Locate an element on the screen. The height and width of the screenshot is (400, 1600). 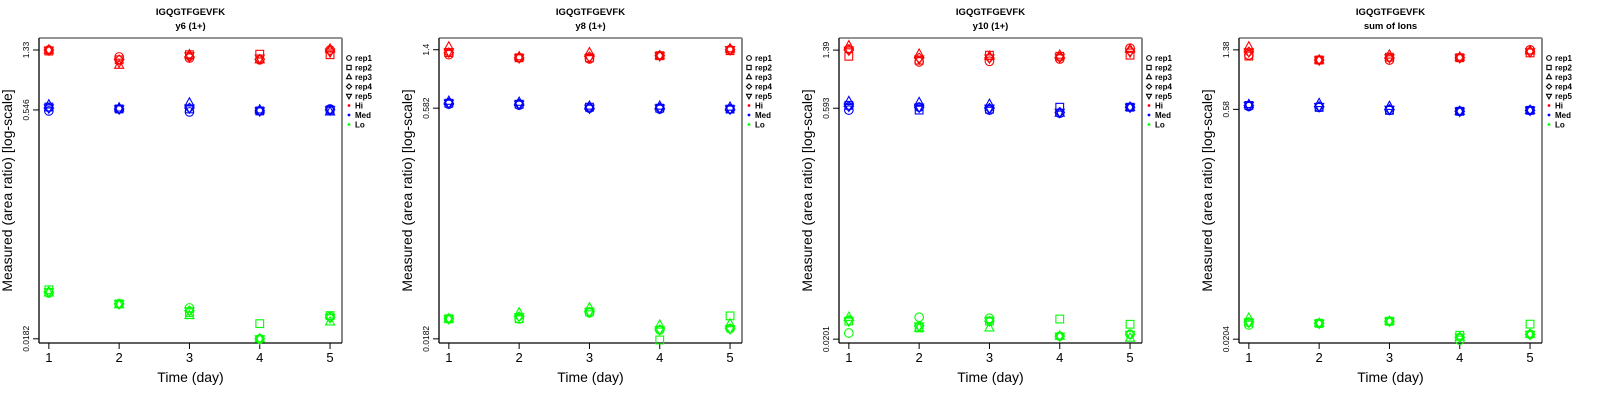
y-tick-label: 0.0204 is located at coordinates (1226, 339).